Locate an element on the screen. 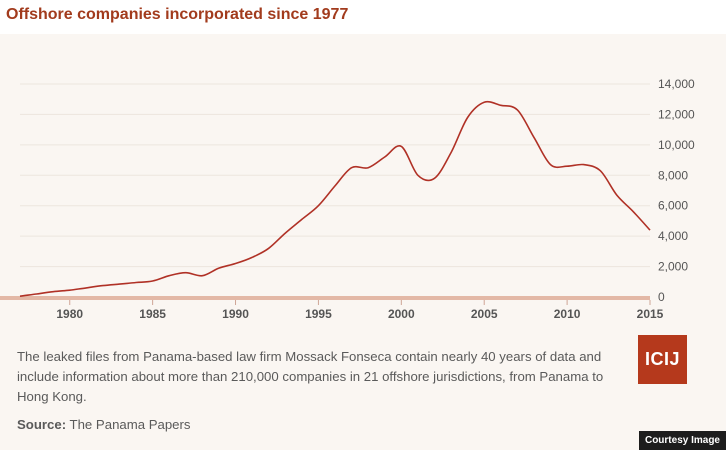 This screenshot has width=726, height=450. x-tick-label: 1995 is located at coordinates (318, 314).